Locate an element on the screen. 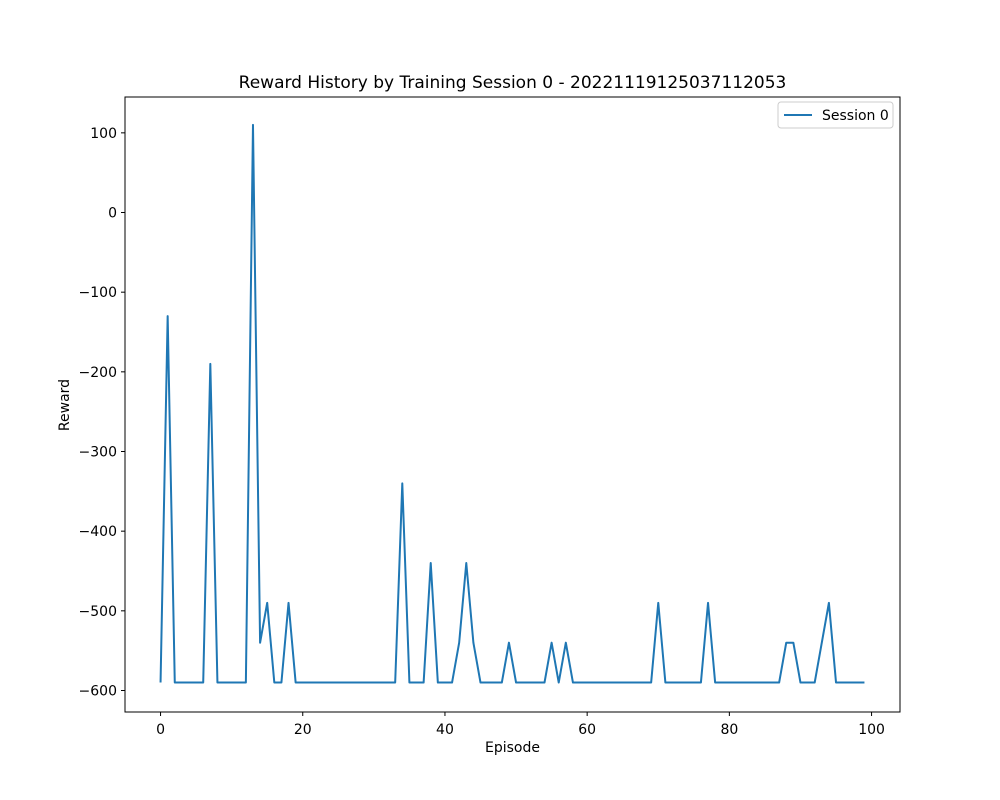 The image size is (1000, 800). x-axis-title: Episode is located at coordinates (512, 748).